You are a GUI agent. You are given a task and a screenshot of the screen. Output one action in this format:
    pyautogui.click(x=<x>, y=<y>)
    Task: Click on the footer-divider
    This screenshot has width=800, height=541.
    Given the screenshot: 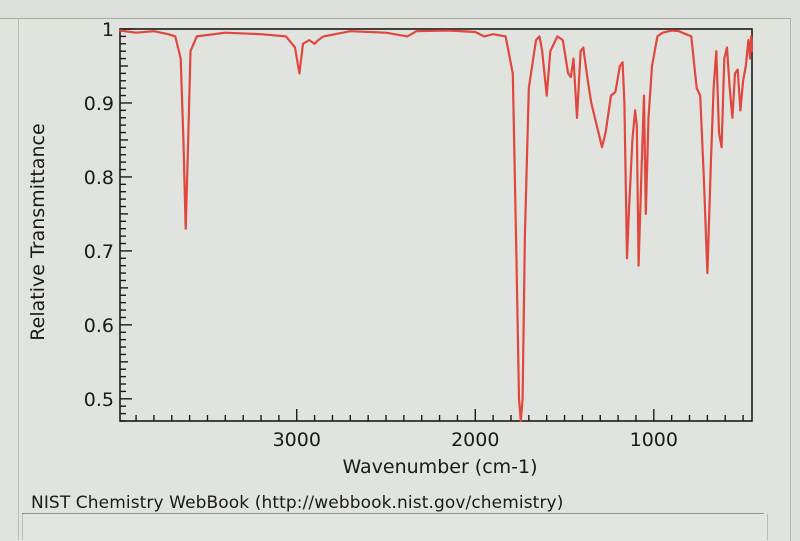 What is the action you would take?
    pyautogui.click(x=393, y=513)
    